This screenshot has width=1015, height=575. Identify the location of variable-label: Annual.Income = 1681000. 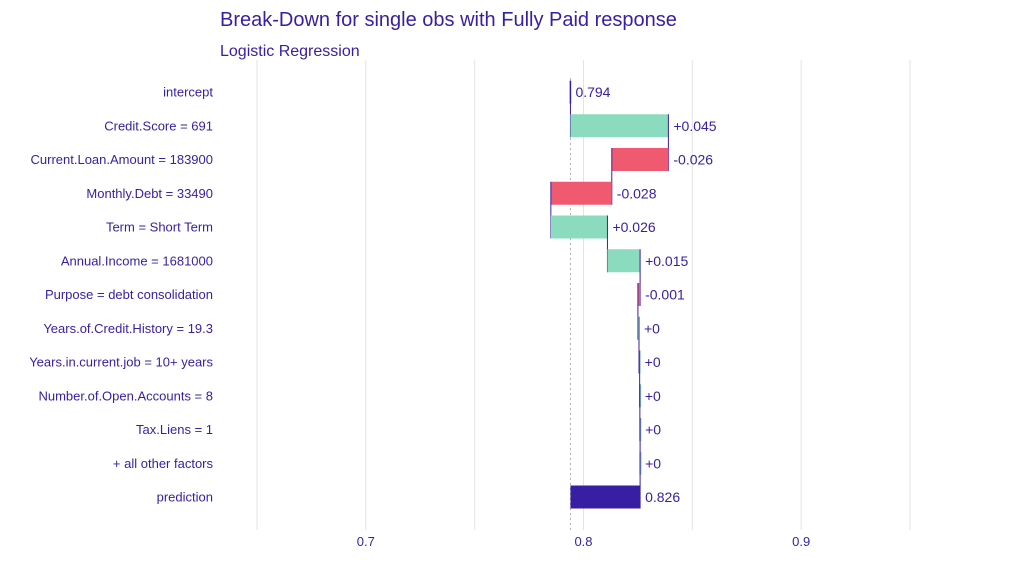
(137, 260).